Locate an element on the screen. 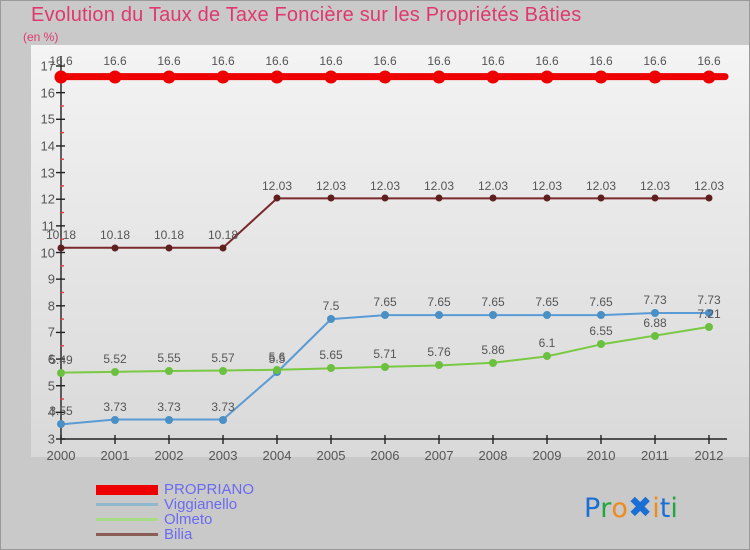 The image size is (750, 550). legend-item-bilia: Bilia is located at coordinates (175, 534).